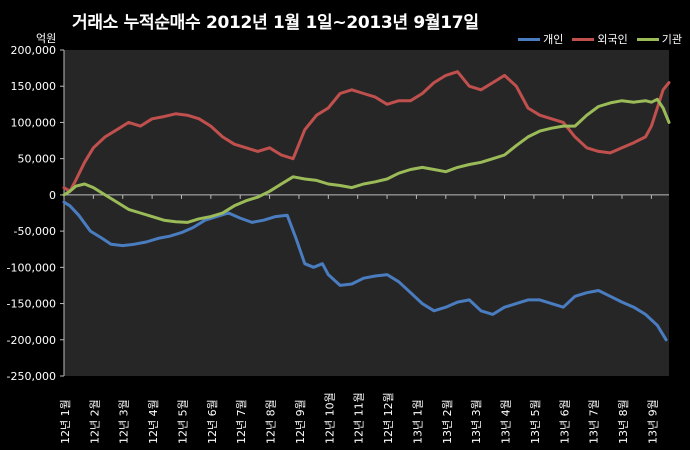 The image size is (690, 450). What do you see at coordinates (241, 421) in the screenshot?
I see `x-tick-label: 12년 7월` at bounding box center [241, 421].